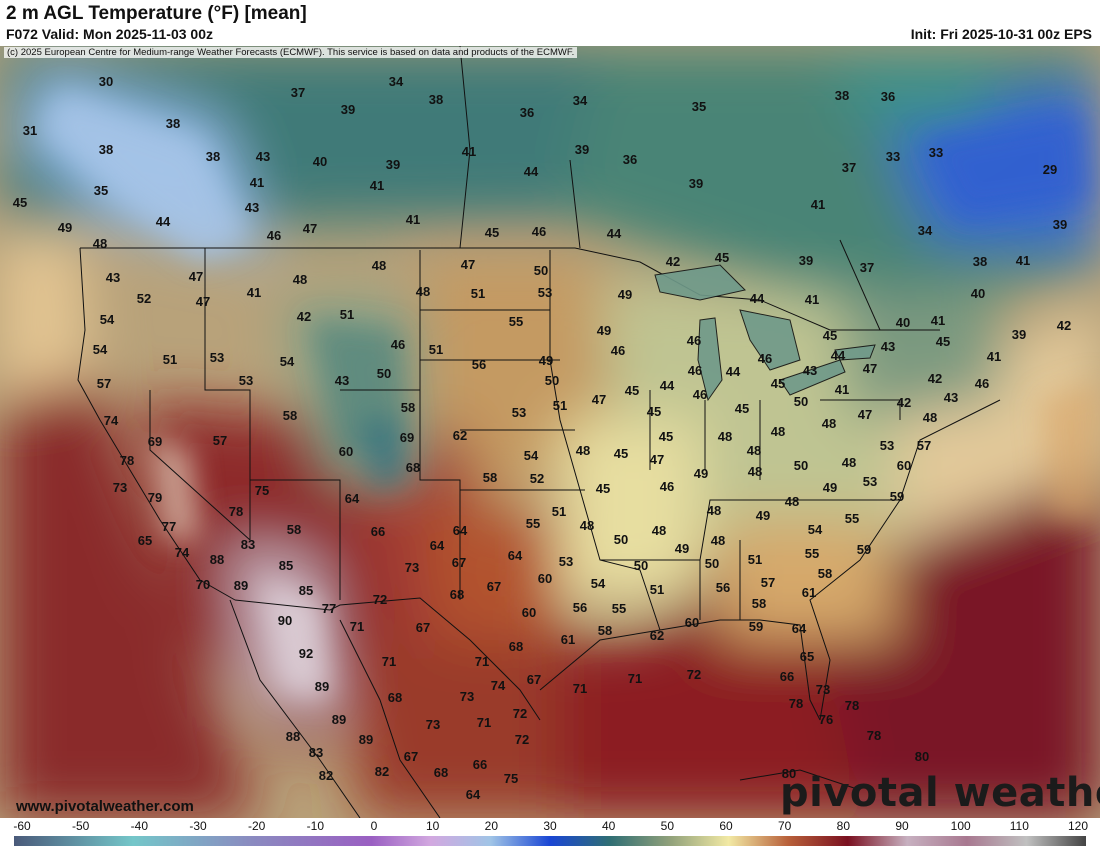  What do you see at coordinates (726, 826) in the screenshot?
I see `colorbar-tick-label: 60` at bounding box center [726, 826].